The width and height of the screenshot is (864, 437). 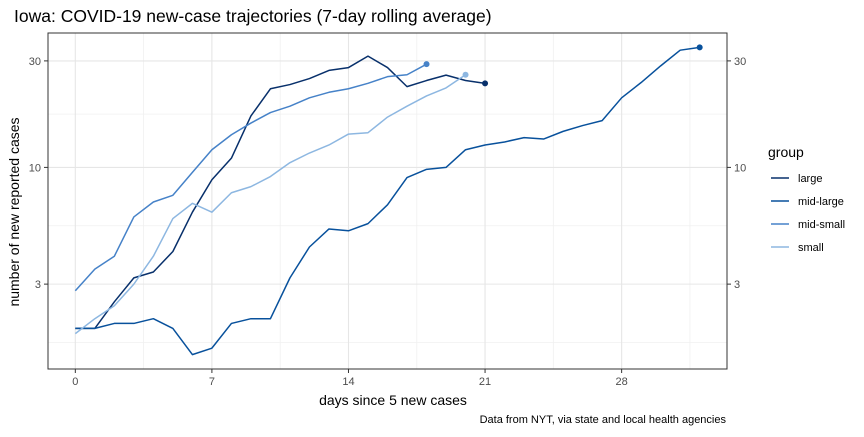 I want to click on x-tick-label: 7, so click(x=212, y=382).